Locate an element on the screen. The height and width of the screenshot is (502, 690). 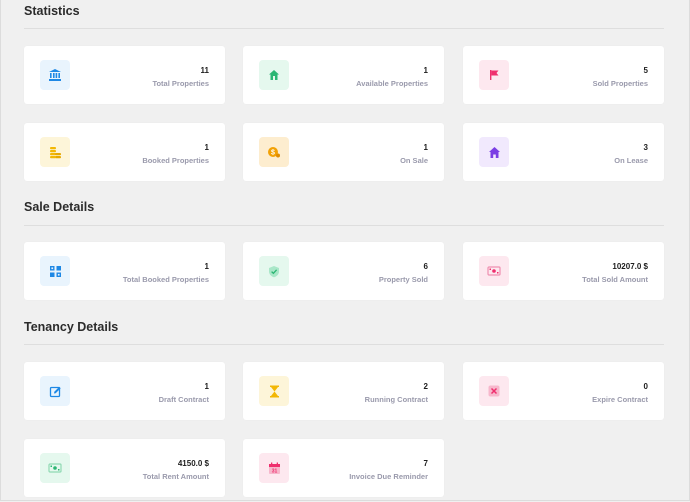
section-title-statistics: Statistics is located at coordinates (52, 11).